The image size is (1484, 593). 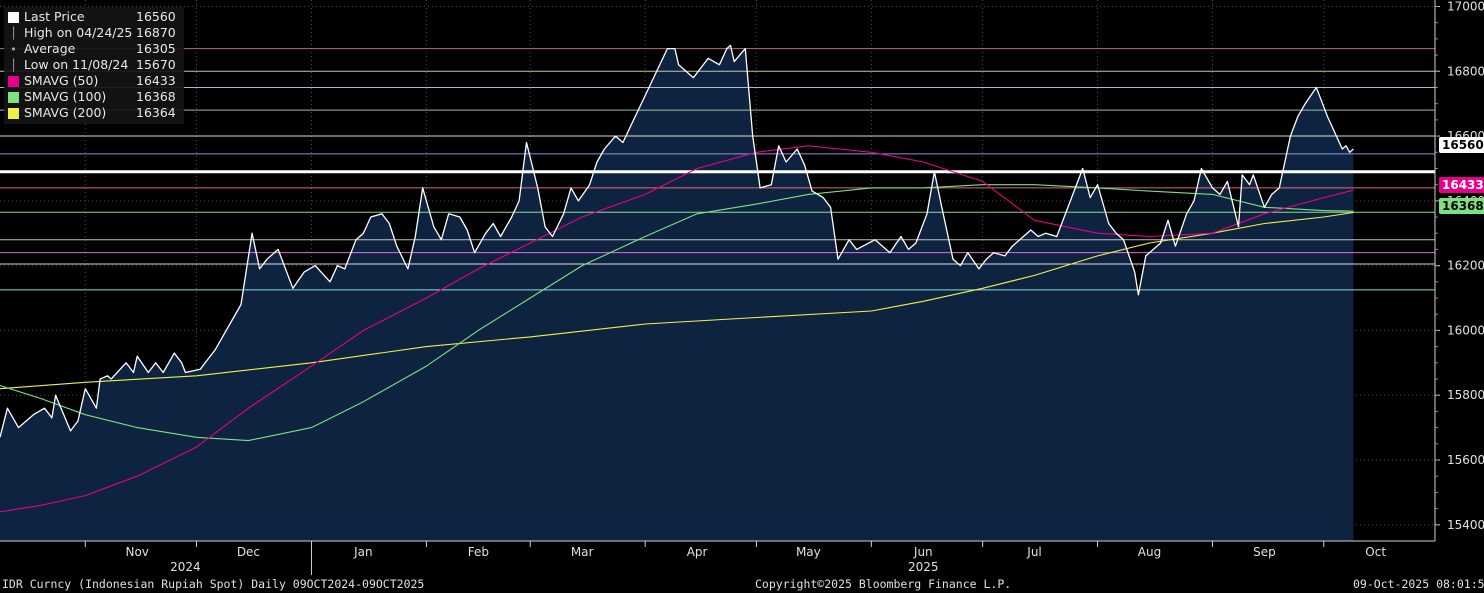 What do you see at coordinates (1461, 185) in the screenshot?
I see `sma50-tag: 16433` at bounding box center [1461, 185].